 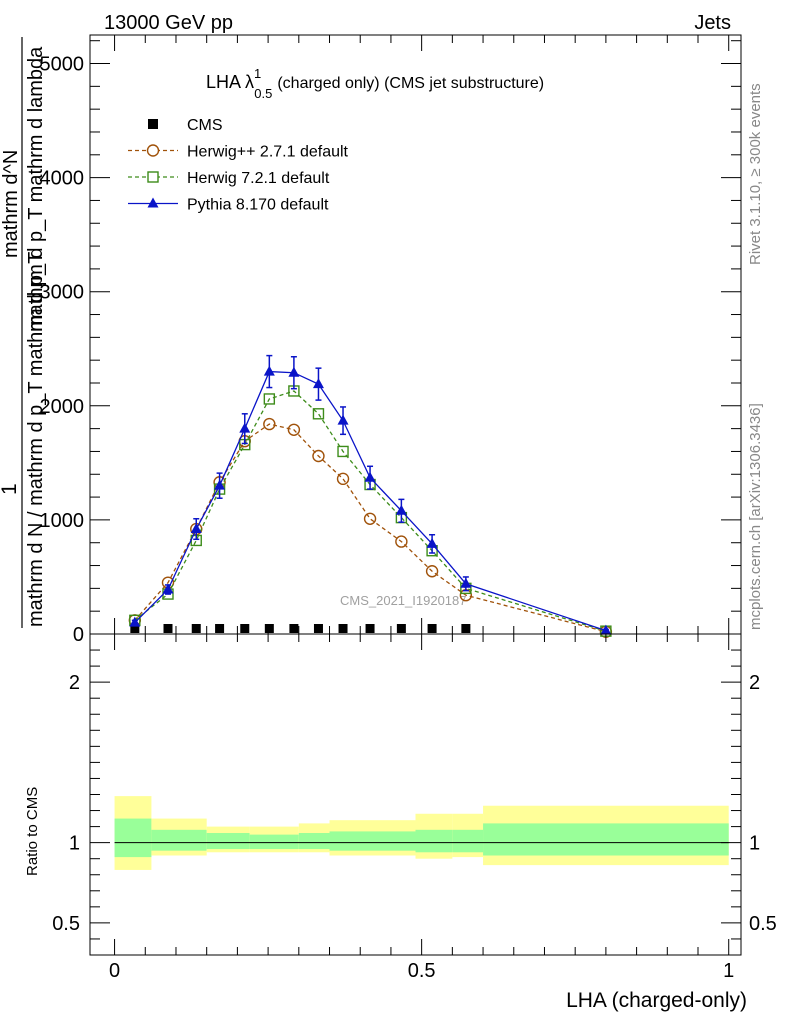 I want to click on rivet-version-label: Rivet 3.1.10, ≥ 300k events, so click(x=755, y=174).